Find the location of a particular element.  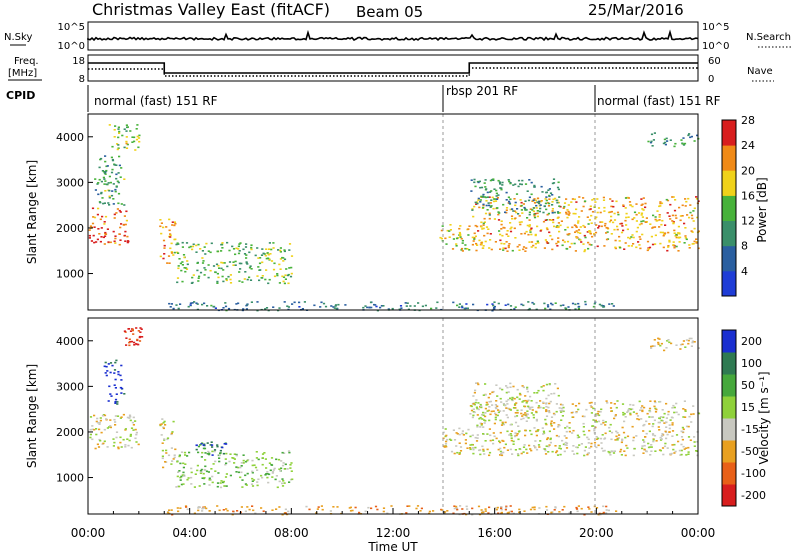

x-tick-label: 00:00 is located at coordinates (698, 533).